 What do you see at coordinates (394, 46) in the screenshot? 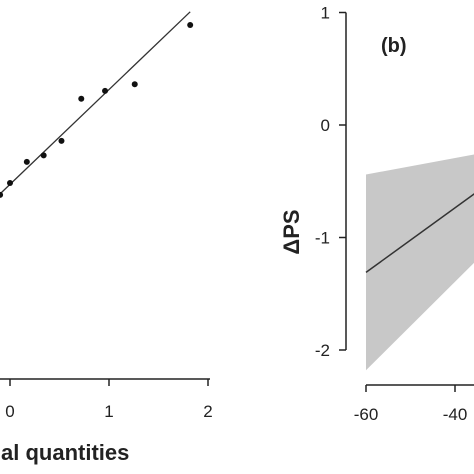
I see `panel-b-label: (b)` at bounding box center [394, 46].